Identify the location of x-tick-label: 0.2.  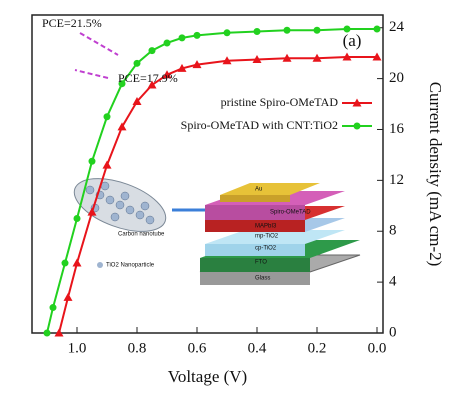
(317, 348).